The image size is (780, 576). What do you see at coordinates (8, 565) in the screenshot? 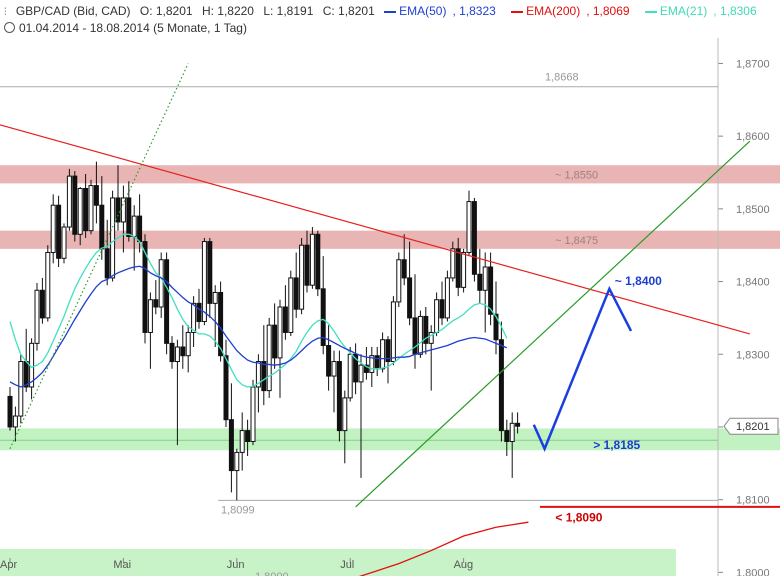
I see `x-tick-label-0: Apr` at bounding box center [8, 565].